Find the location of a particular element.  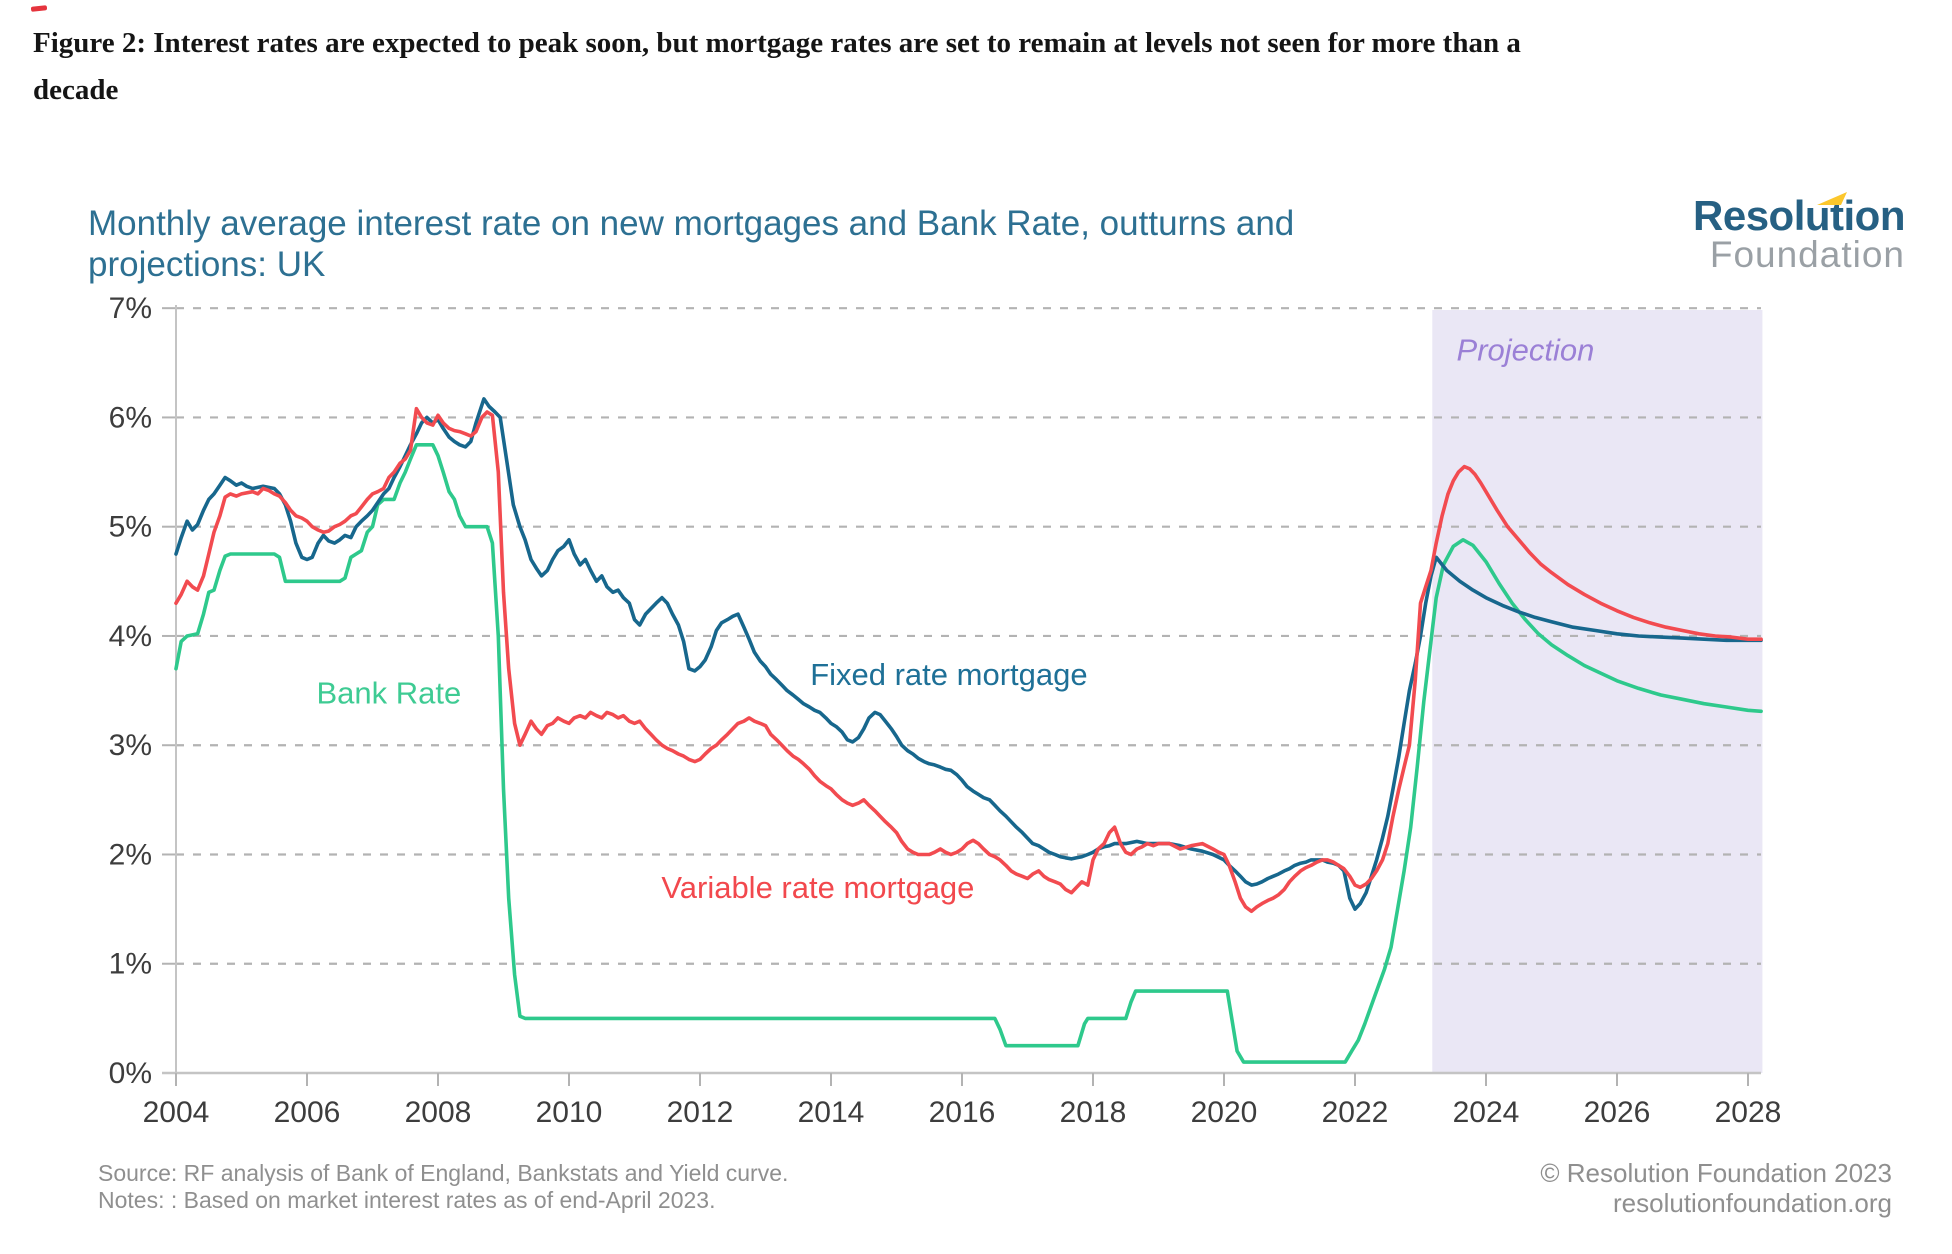

x-axis-label-2026: 2026 is located at coordinates (1617, 1112).